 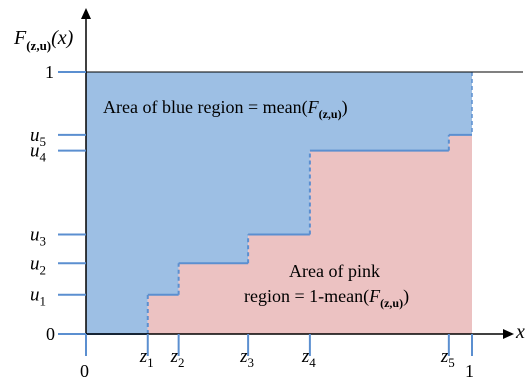 What do you see at coordinates (225, 109) in the screenshot?
I see `blue-region-label: Area of blue region = mean(F(z,u))` at bounding box center [225, 109].